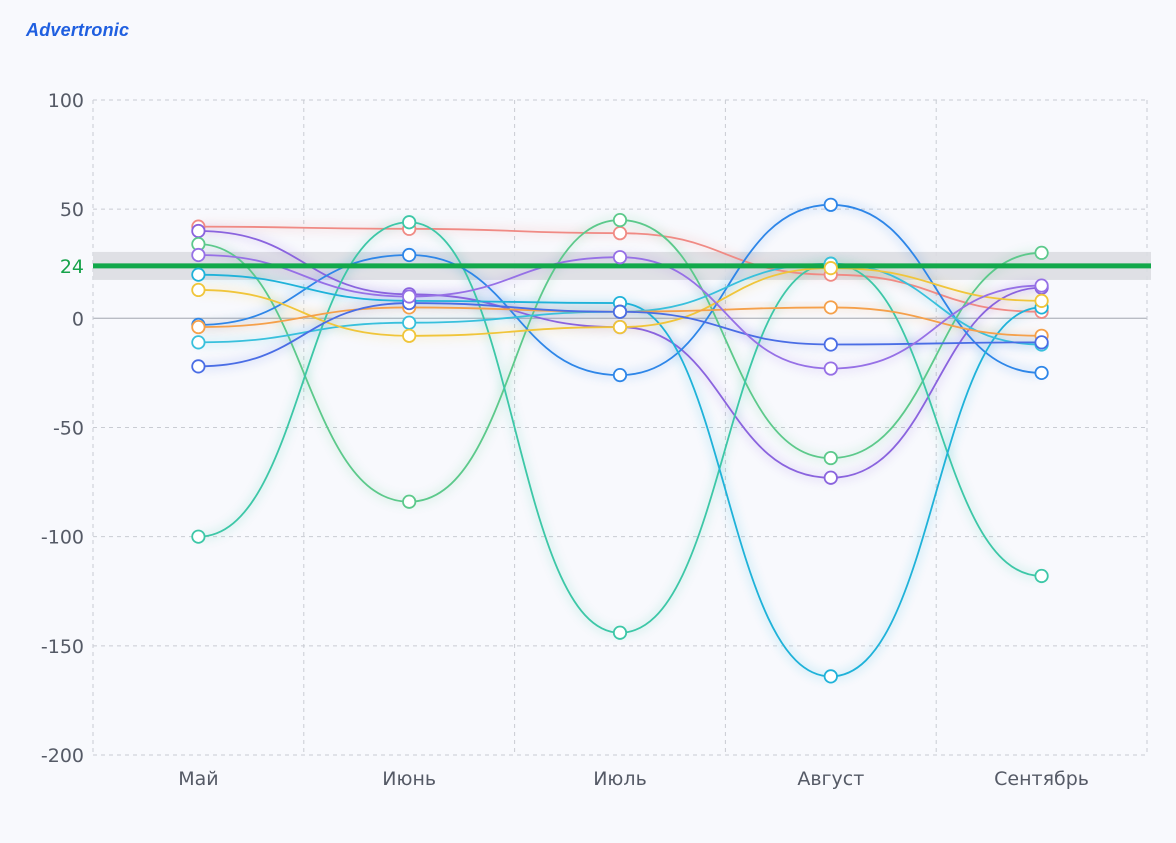 Image resolution: width=1176 pixels, height=843 pixels. Describe the element at coordinates (78, 30) in the screenshot. I see `brand-logo: Advertronic` at that location.